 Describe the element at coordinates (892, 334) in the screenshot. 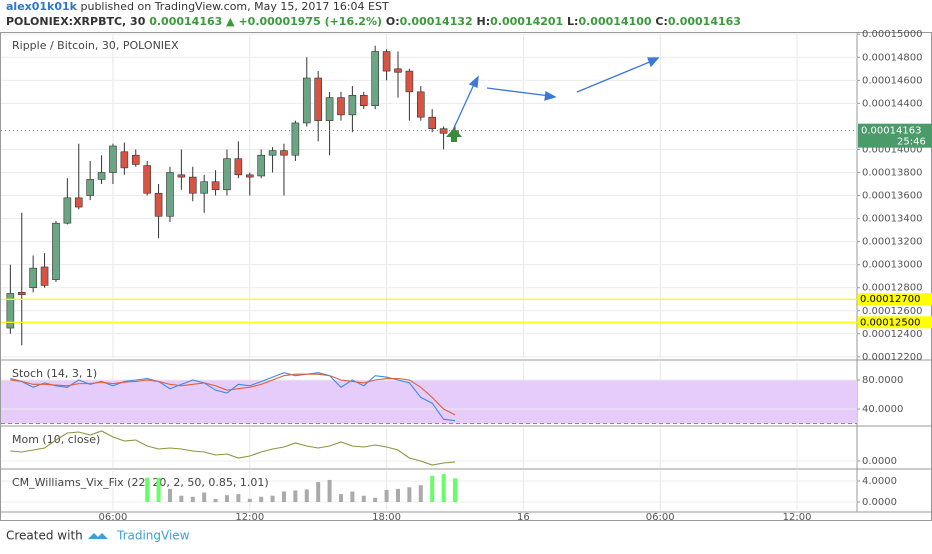

I see `y-tick-label: 0.00012400` at that location.